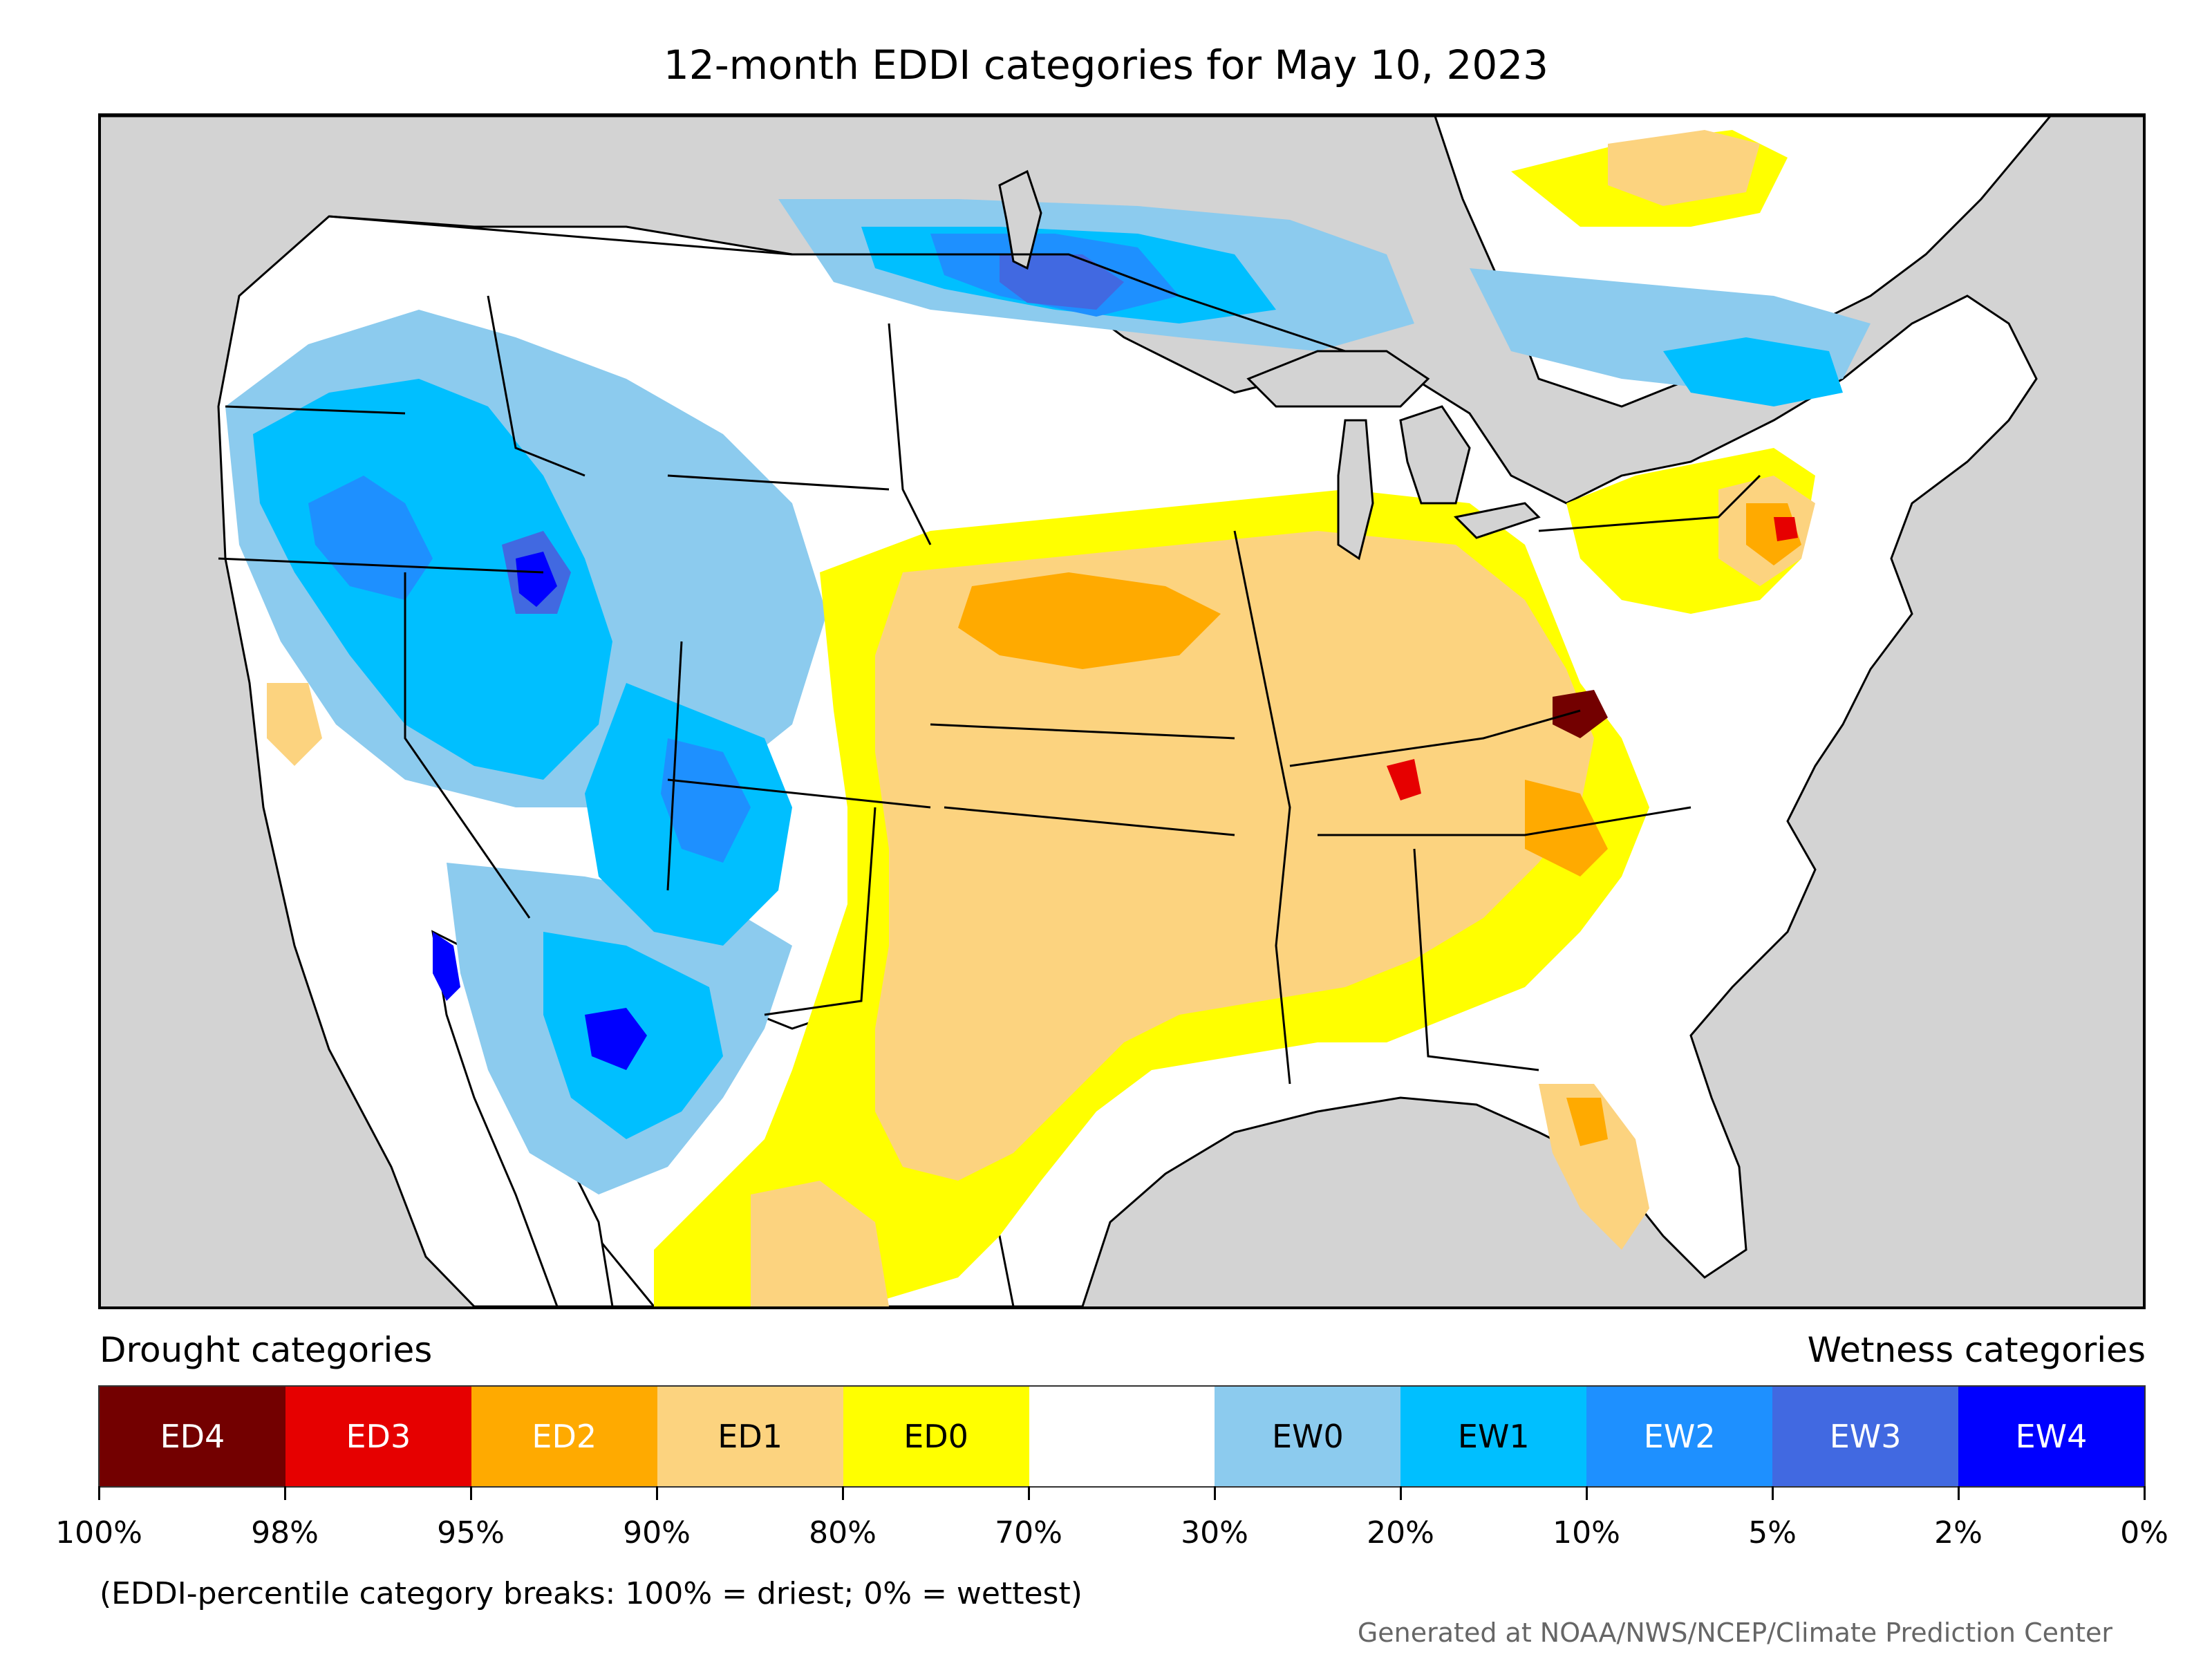 The width and height of the screenshot is (2212, 1659). I want to click on border-ks-ok, so click(1082, 732).